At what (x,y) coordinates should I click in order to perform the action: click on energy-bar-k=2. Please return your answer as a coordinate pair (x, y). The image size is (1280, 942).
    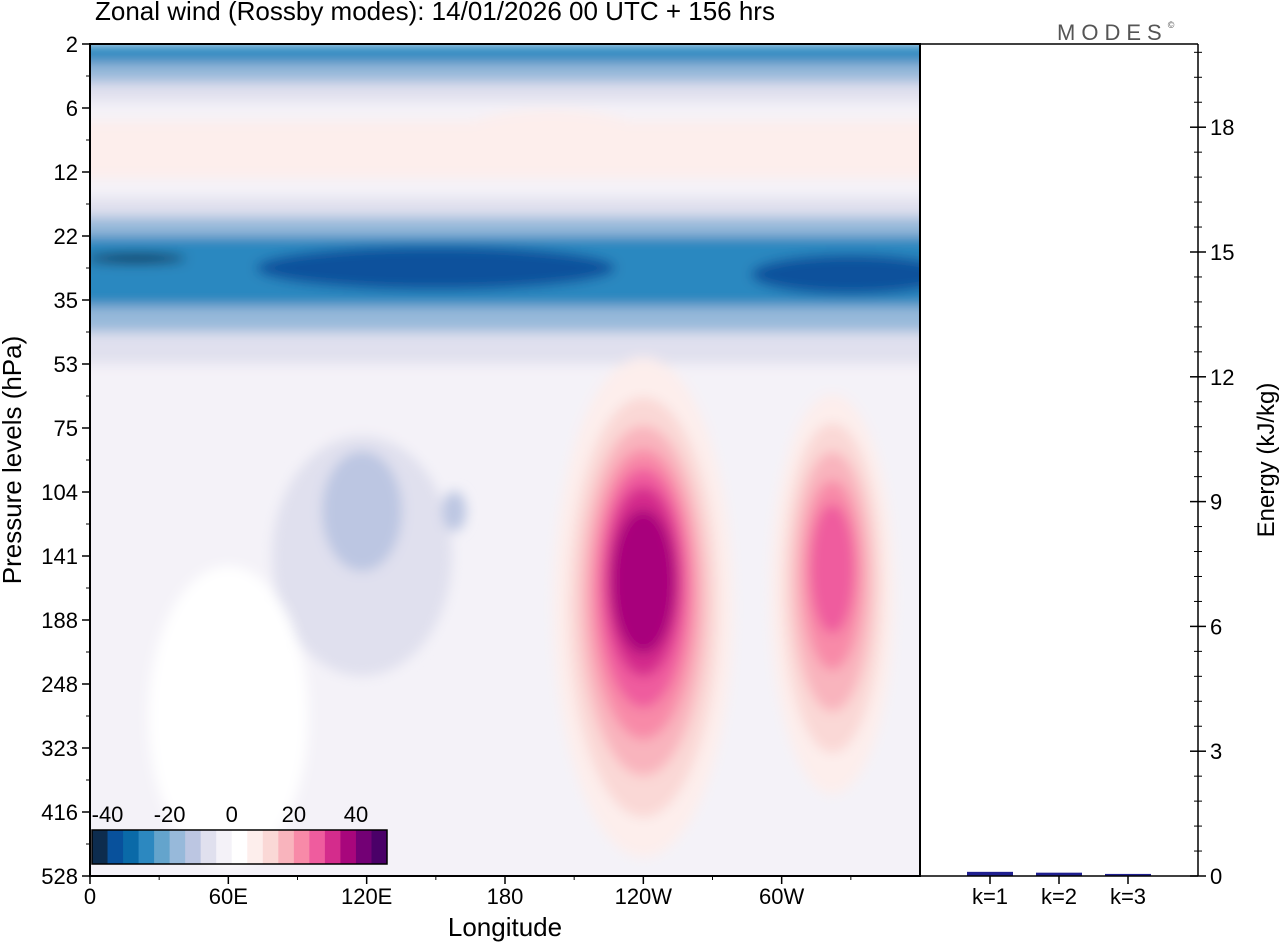
    Looking at the image, I should click on (1059, 874).